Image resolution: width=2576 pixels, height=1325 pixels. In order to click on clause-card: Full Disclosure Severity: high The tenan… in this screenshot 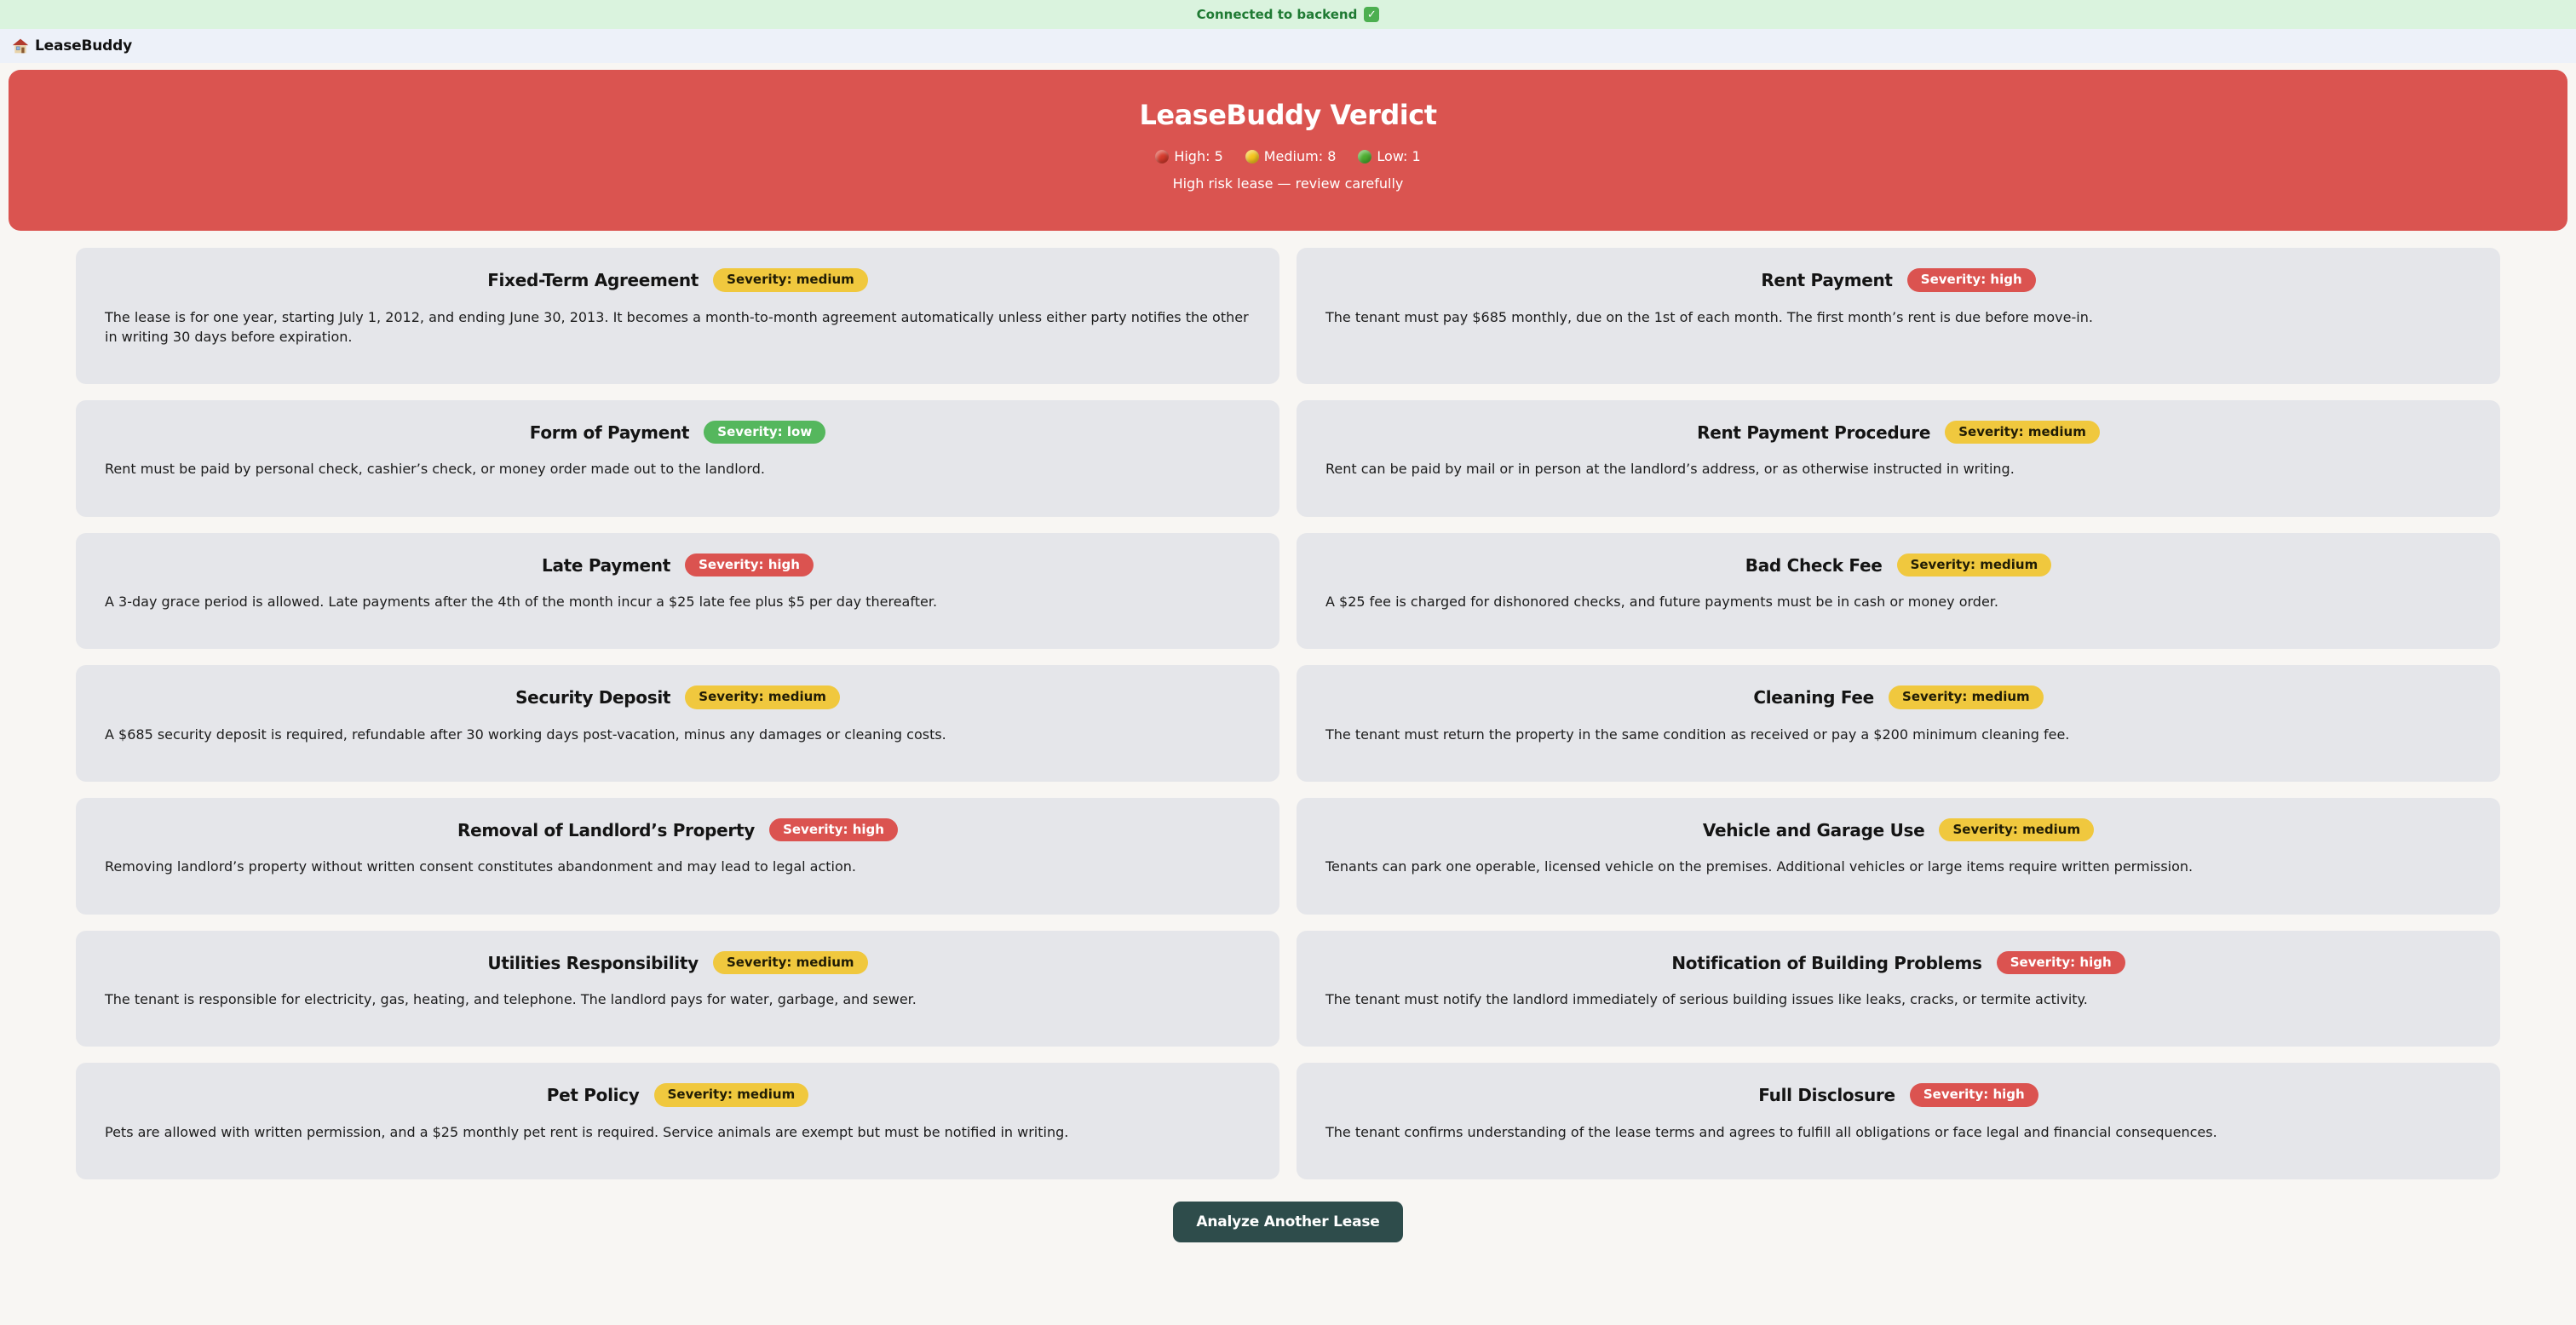, I will do `click(1899, 1121)`.